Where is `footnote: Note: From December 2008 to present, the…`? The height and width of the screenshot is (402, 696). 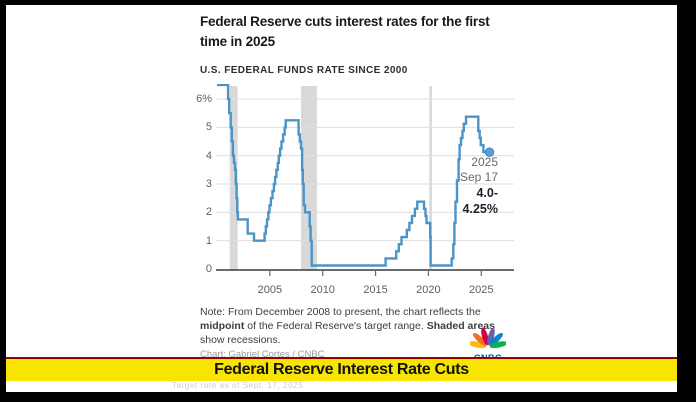 footnote: Note: From December 2008 to present, the… is located at coordinates (356, 326).